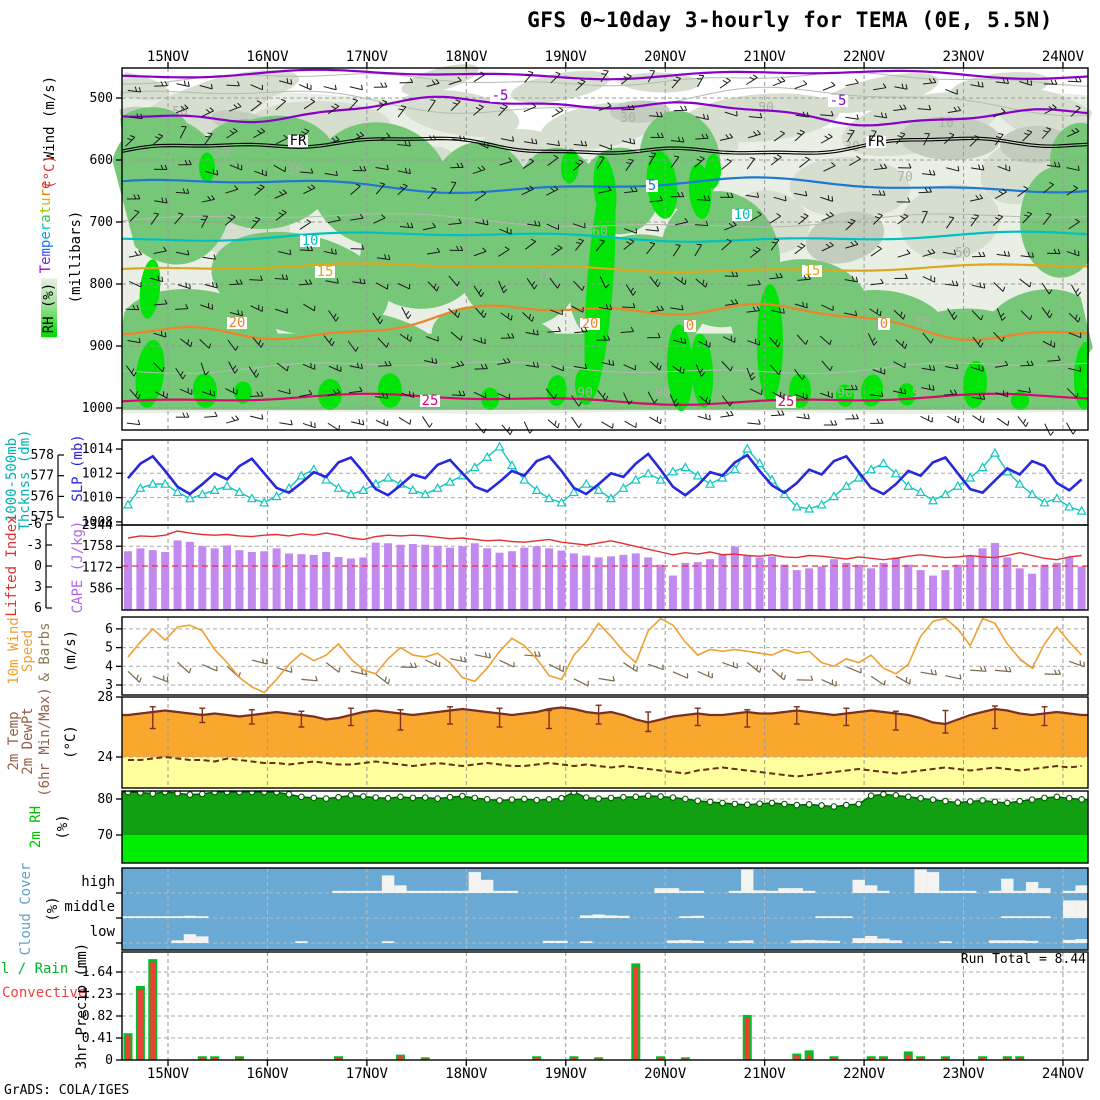  I want to click on x-axis-label-top: 20NOV, so click(665, 57).